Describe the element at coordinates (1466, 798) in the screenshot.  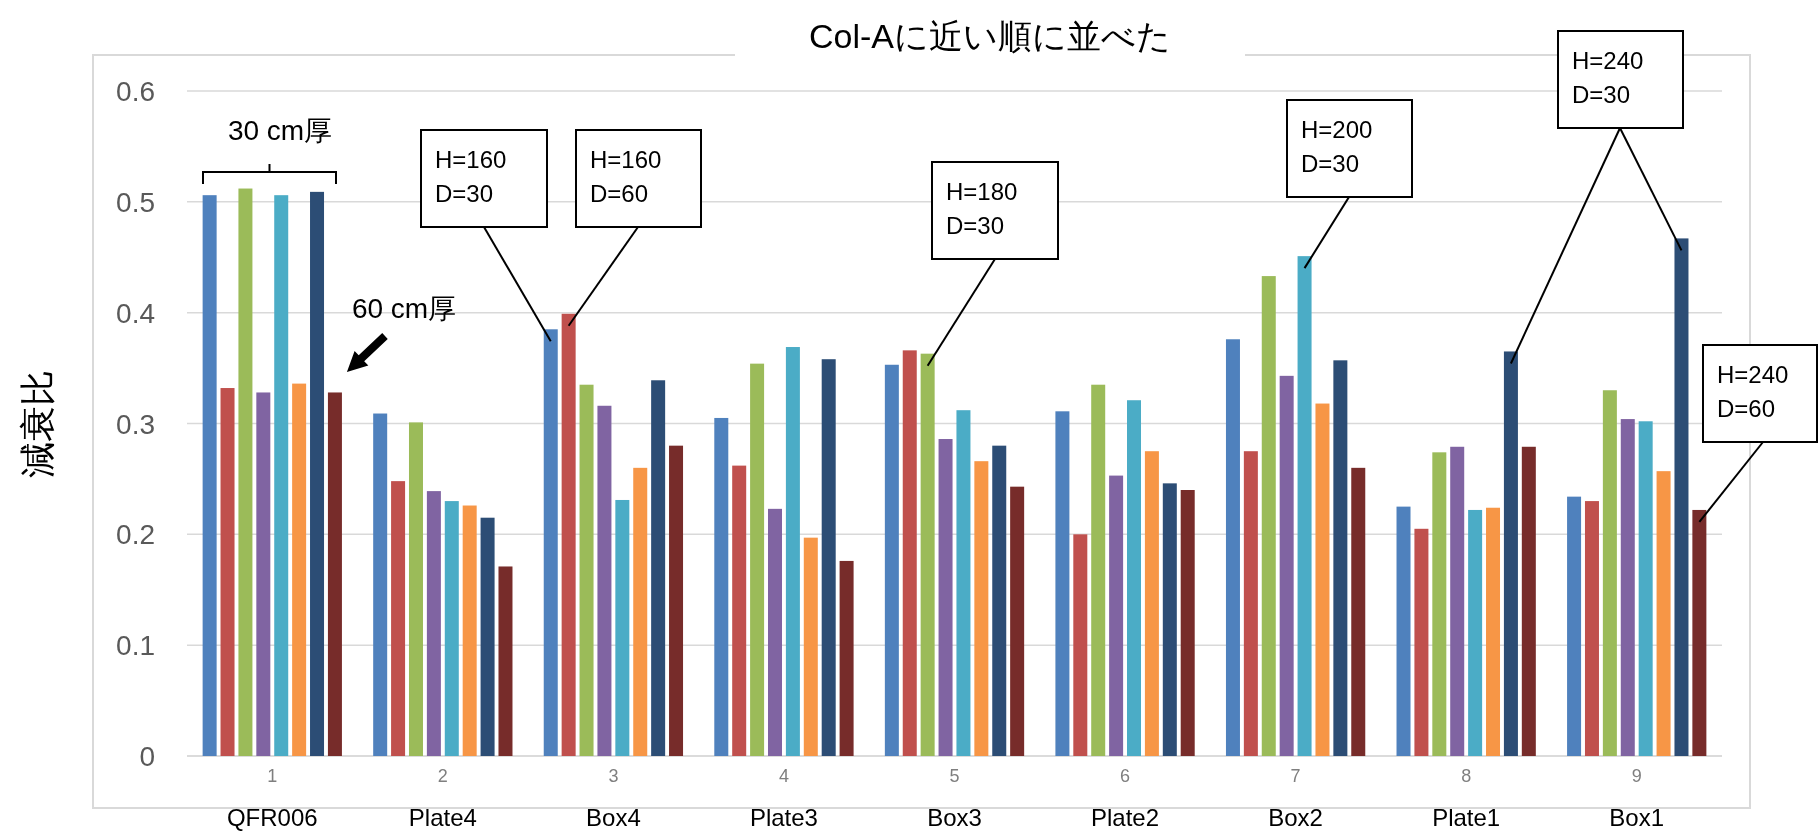
I see `x-tick-label: 8 Plate1` at that location.